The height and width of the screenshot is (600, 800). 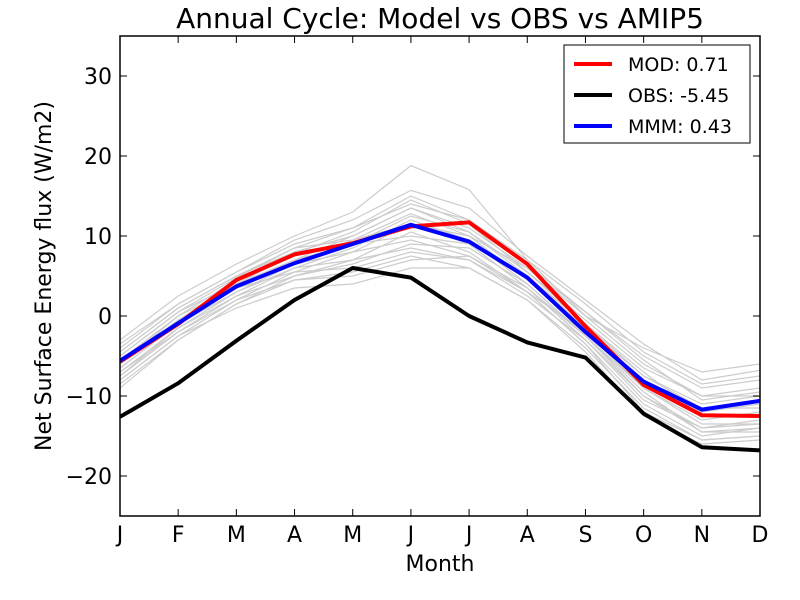 What do you see at coordinates (105, 317) in the screenshot?
I see `y-tick-label: 0` at bounding box center [105, 317].